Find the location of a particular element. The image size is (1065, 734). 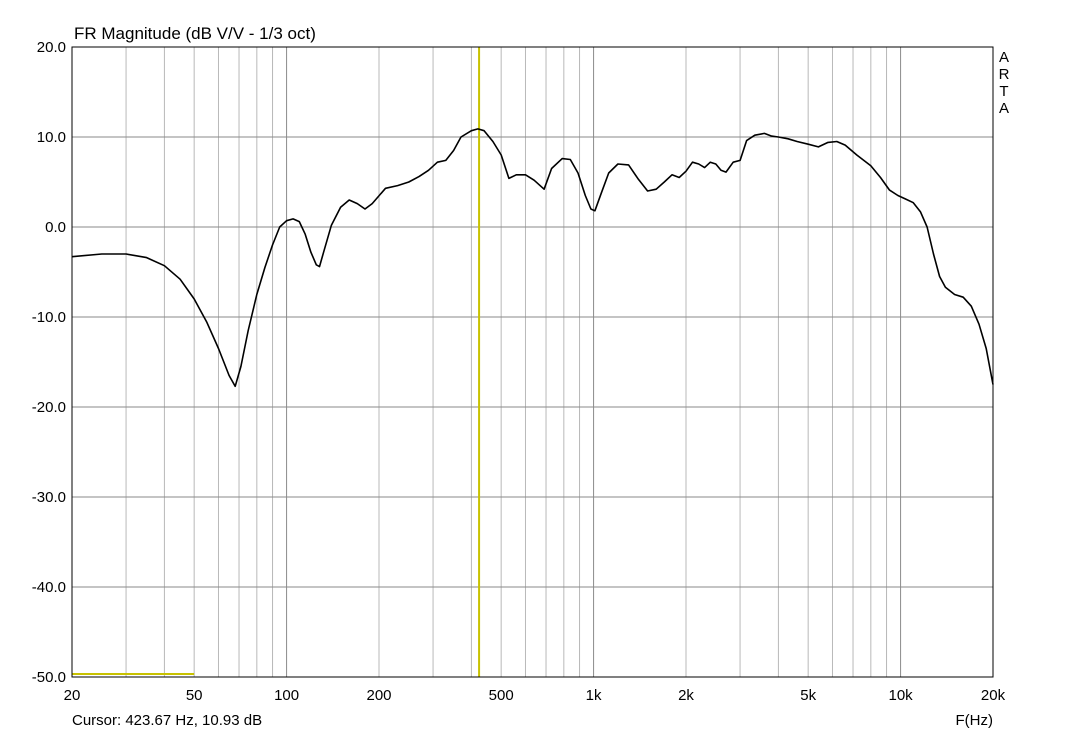

x-tick-label: 20k is located at coordinates (993, 695).